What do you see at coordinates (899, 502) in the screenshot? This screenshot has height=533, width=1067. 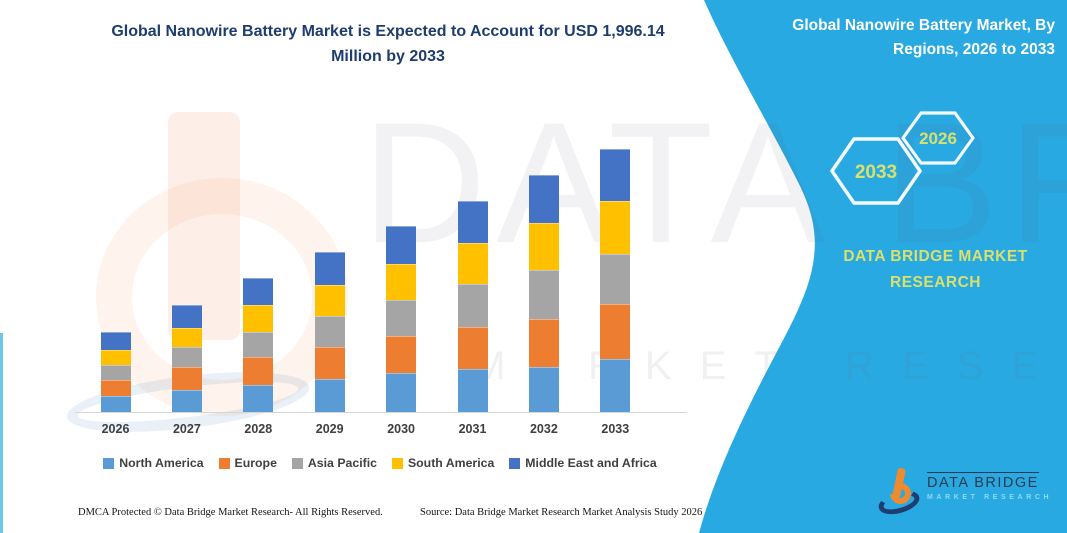 I see `logo-swoosh-icon` at bounding box center [899, 502].